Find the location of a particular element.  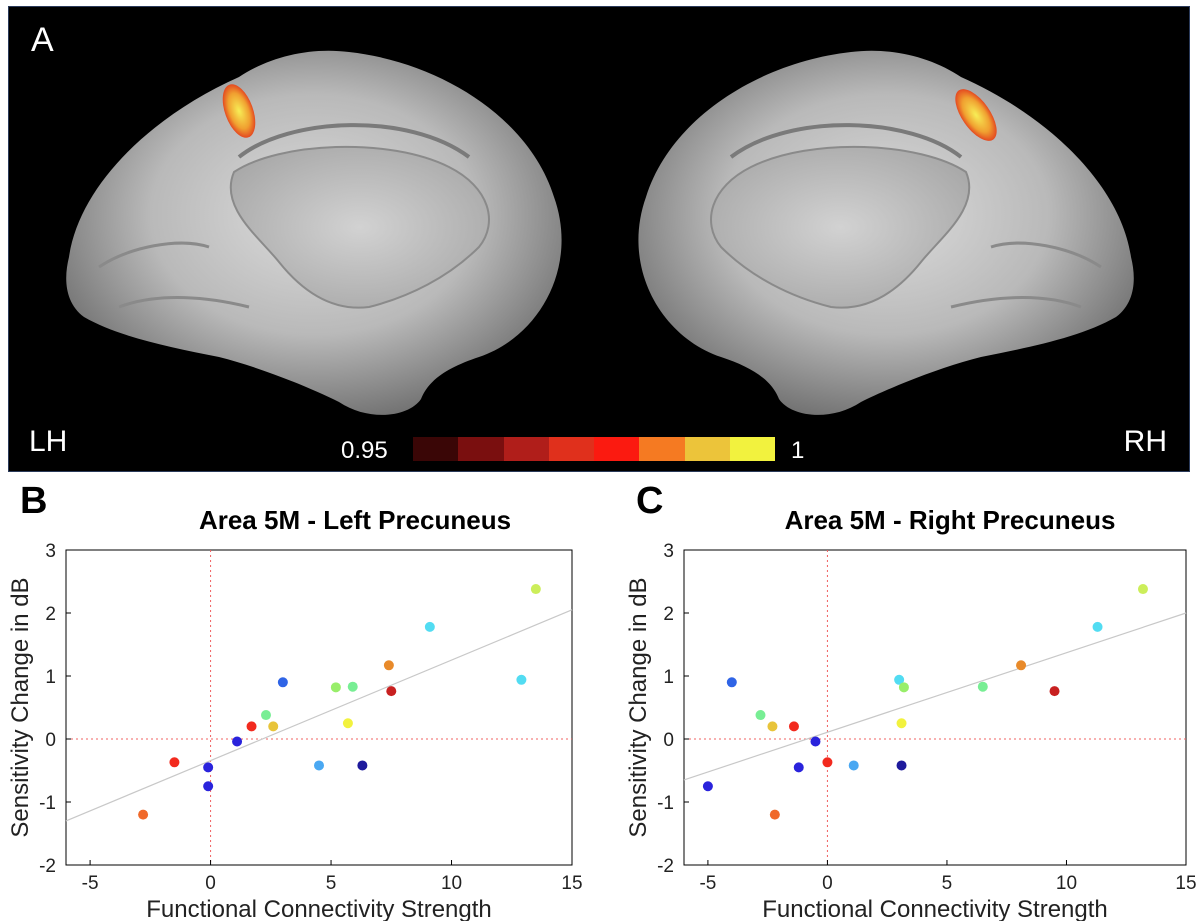

colorbar-min-label: 0.95 is located at coordinates (364, 450).